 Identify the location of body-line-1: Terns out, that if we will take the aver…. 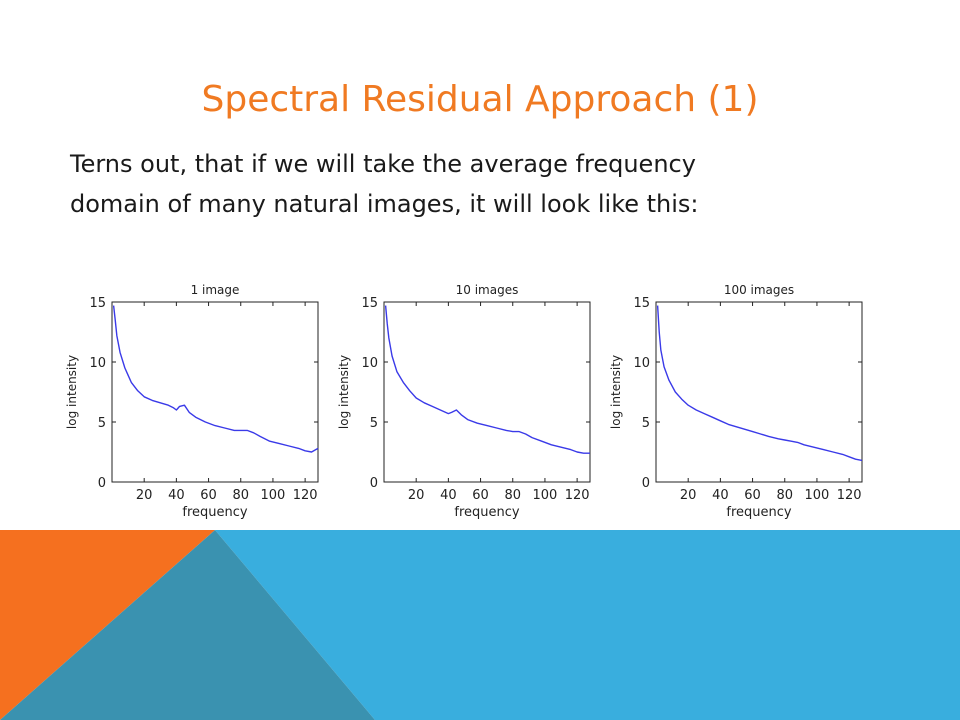
(383, 164).